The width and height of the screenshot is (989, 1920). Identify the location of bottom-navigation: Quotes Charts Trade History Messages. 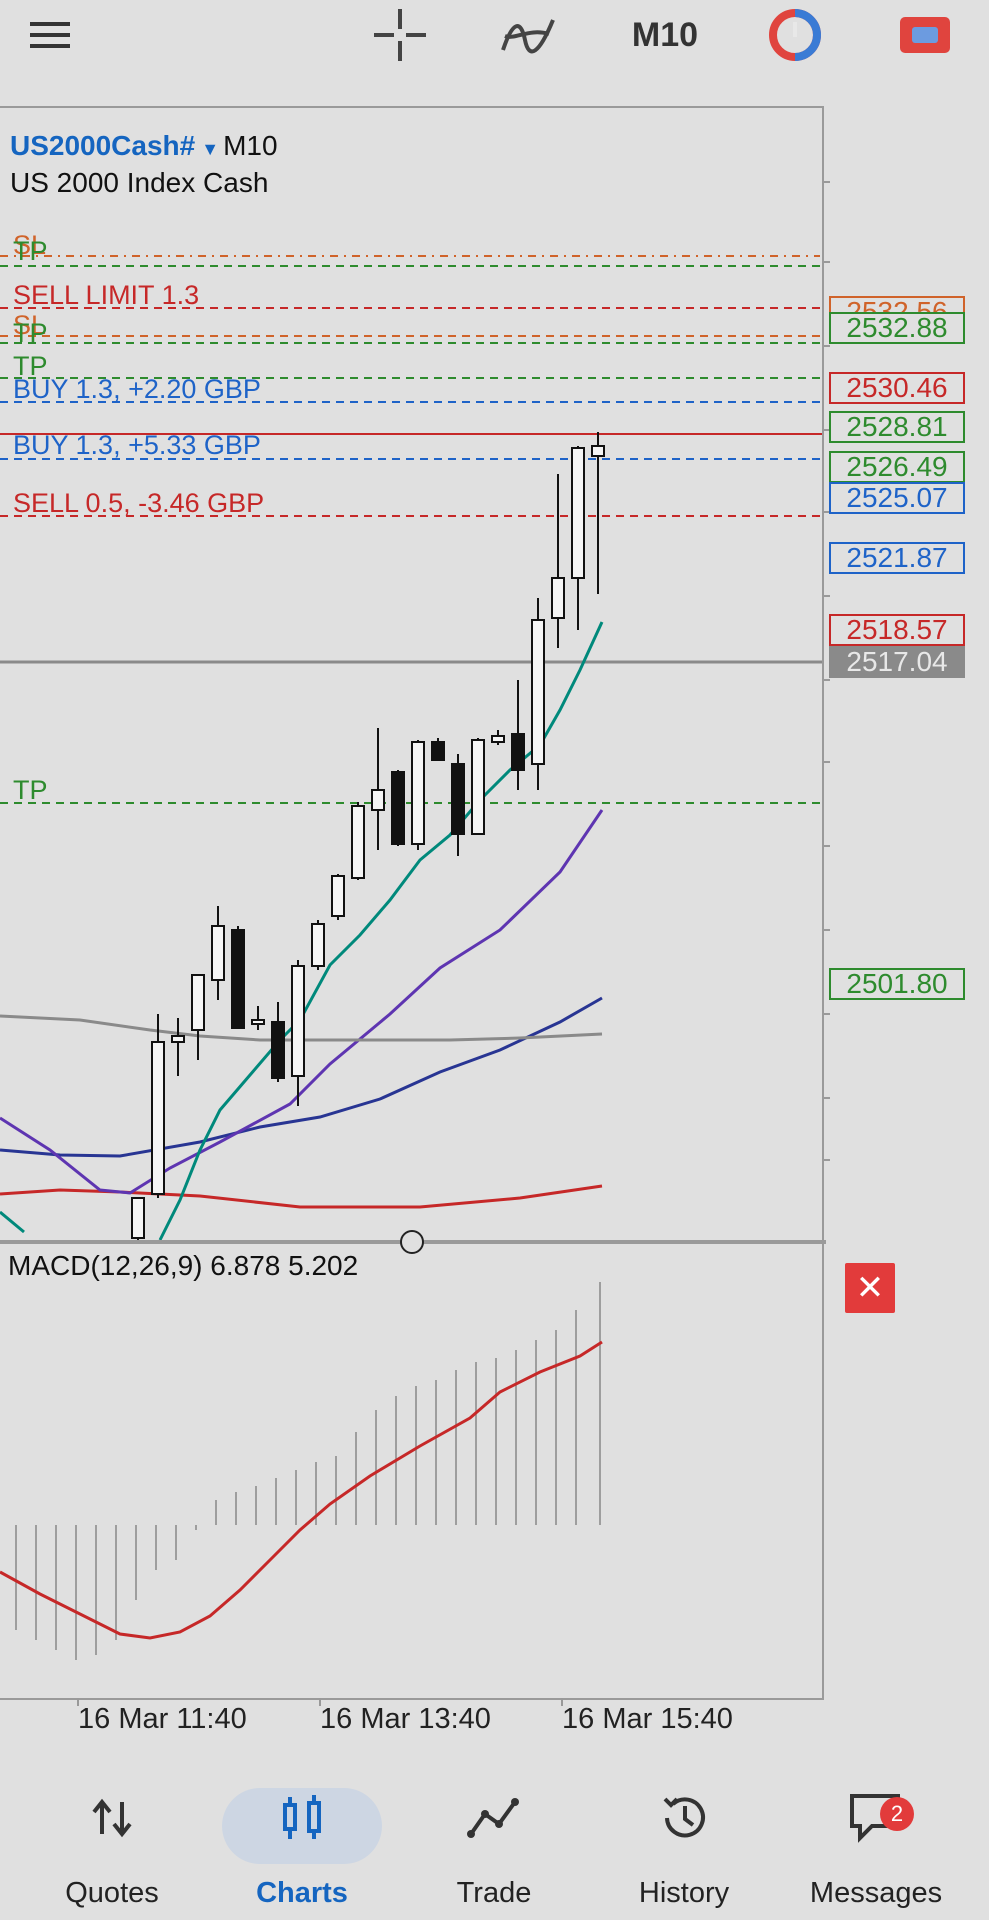
(494, 1840).